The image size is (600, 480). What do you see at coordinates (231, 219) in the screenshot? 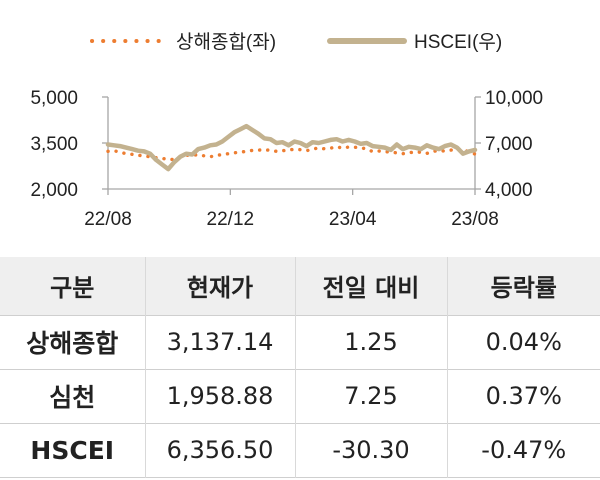
I see `x-tick-label: 22/12` at bounding box center [231, 219].